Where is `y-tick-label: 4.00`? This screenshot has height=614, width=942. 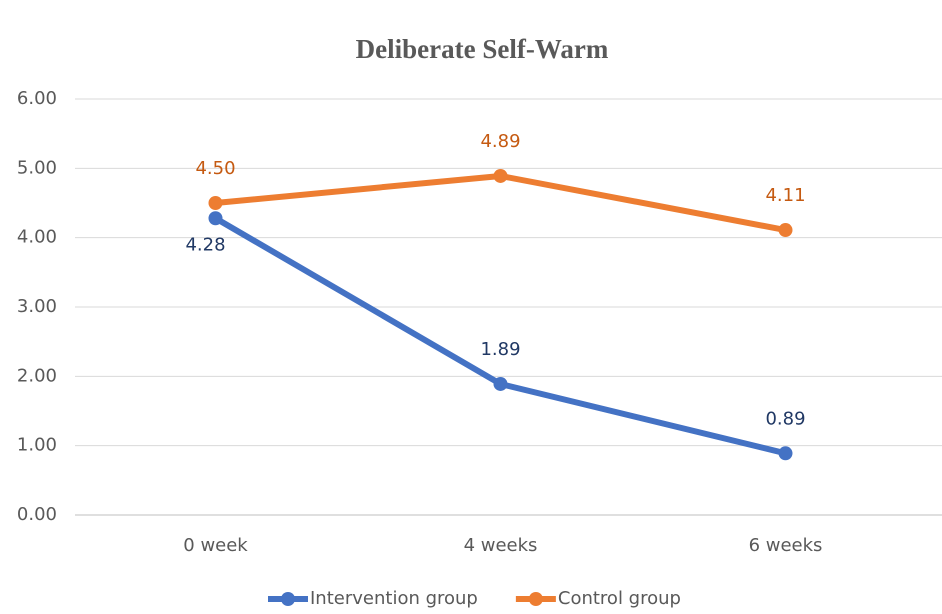 y-tick-label: 4.00 is located at coordinates (37, 237).